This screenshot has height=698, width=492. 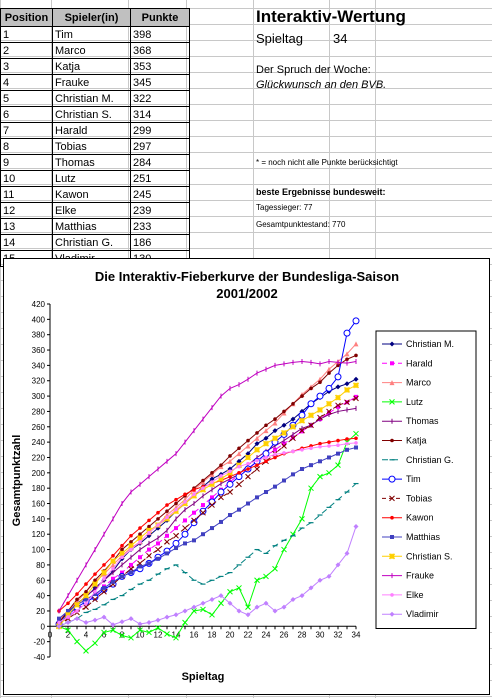 I want to click on y-tick-label: 180, so click(x=39, y=488).